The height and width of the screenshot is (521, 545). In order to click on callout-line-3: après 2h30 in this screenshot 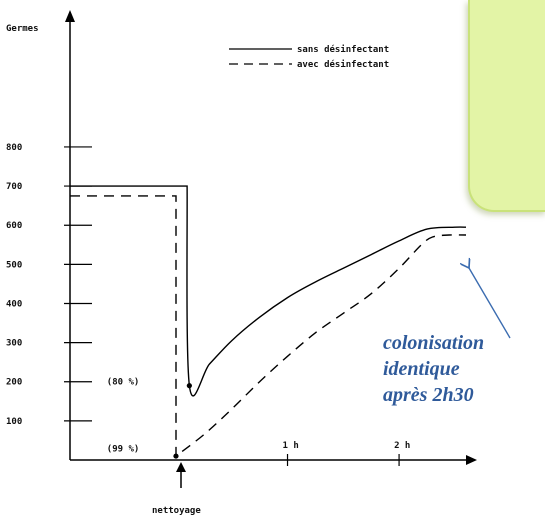, I will do `click(463, 395)`.